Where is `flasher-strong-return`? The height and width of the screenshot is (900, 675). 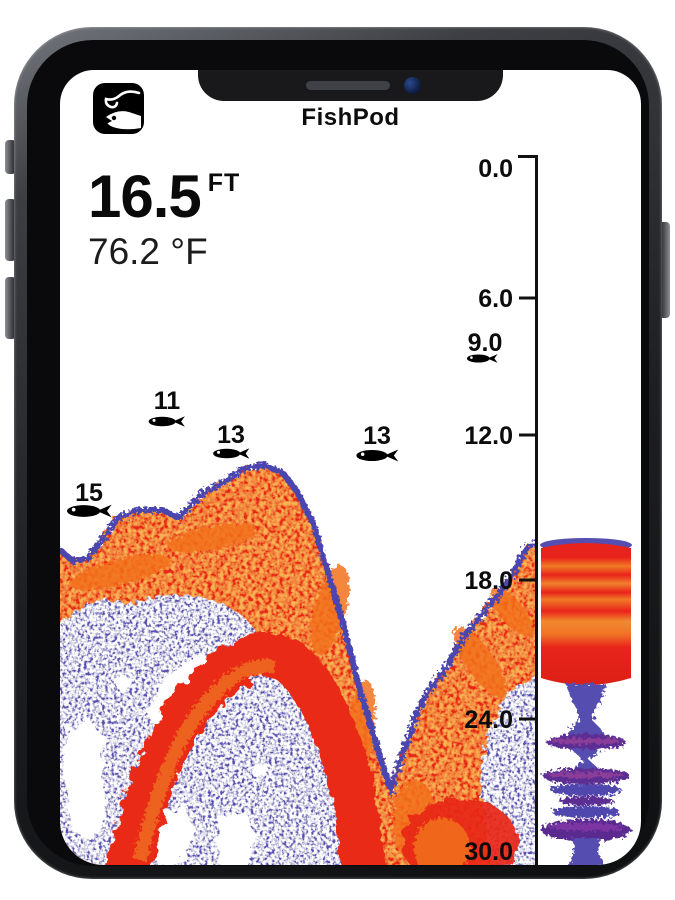
flasher-strong-return is located at coordinates (586, 614).